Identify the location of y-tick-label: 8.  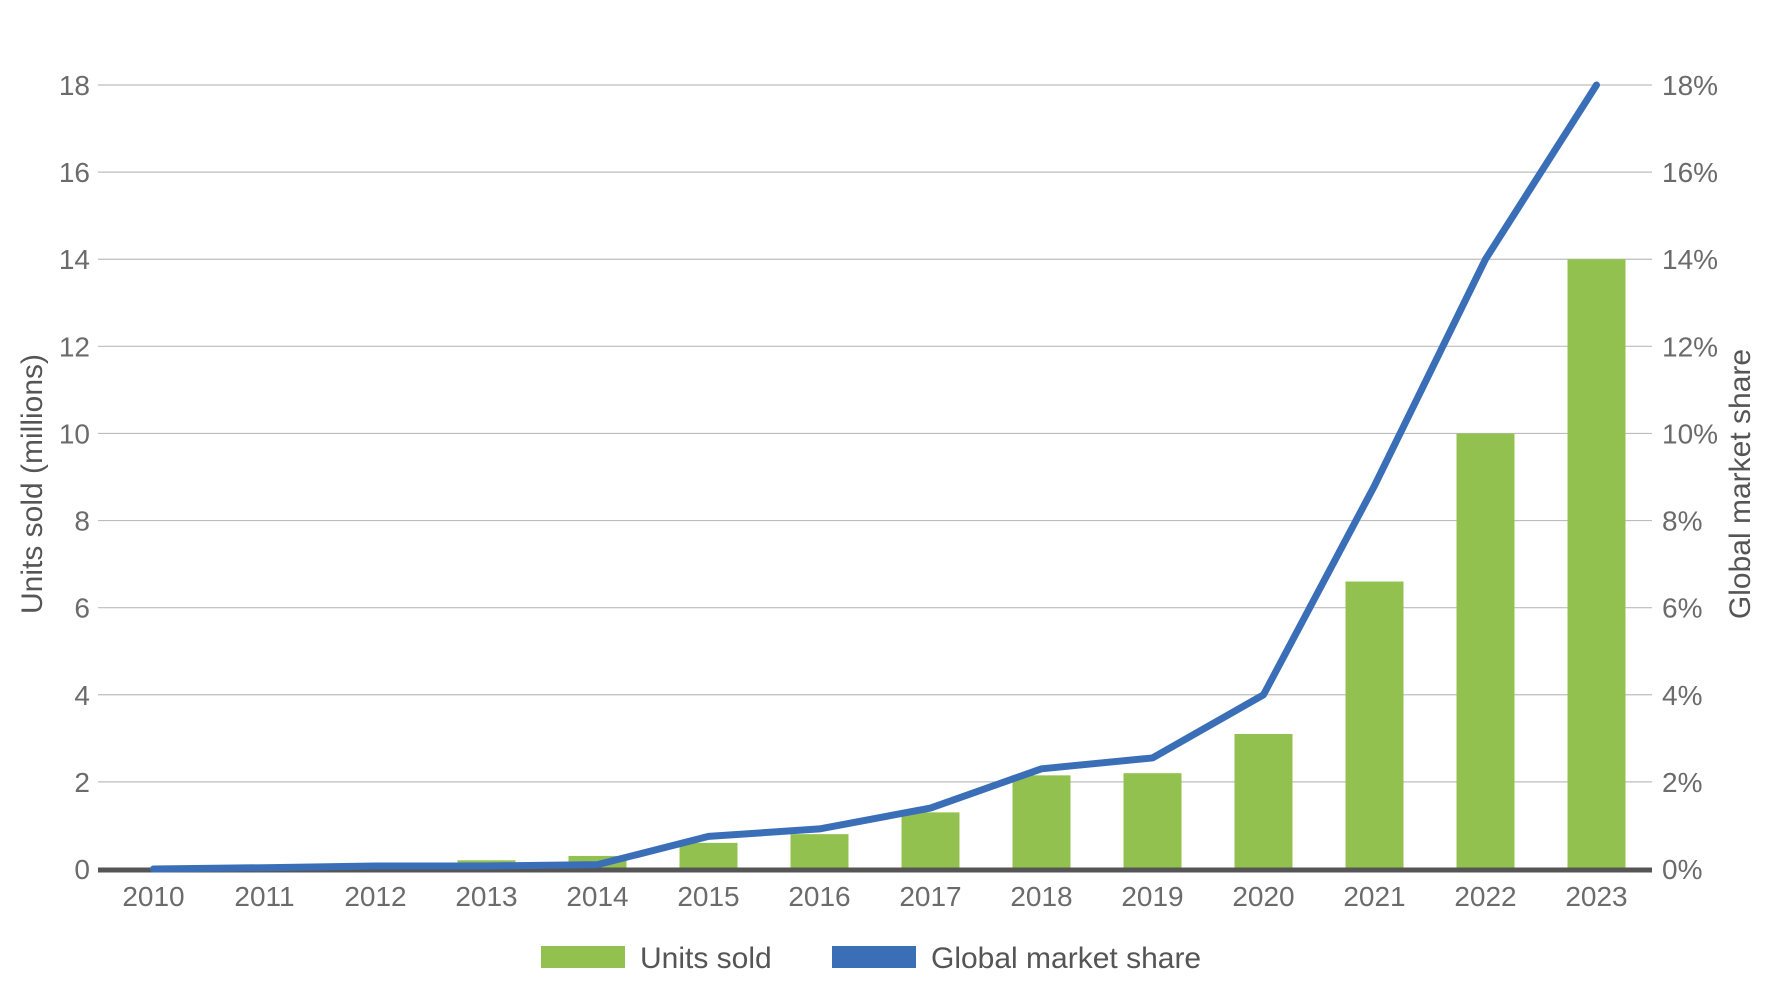
(82, 521).